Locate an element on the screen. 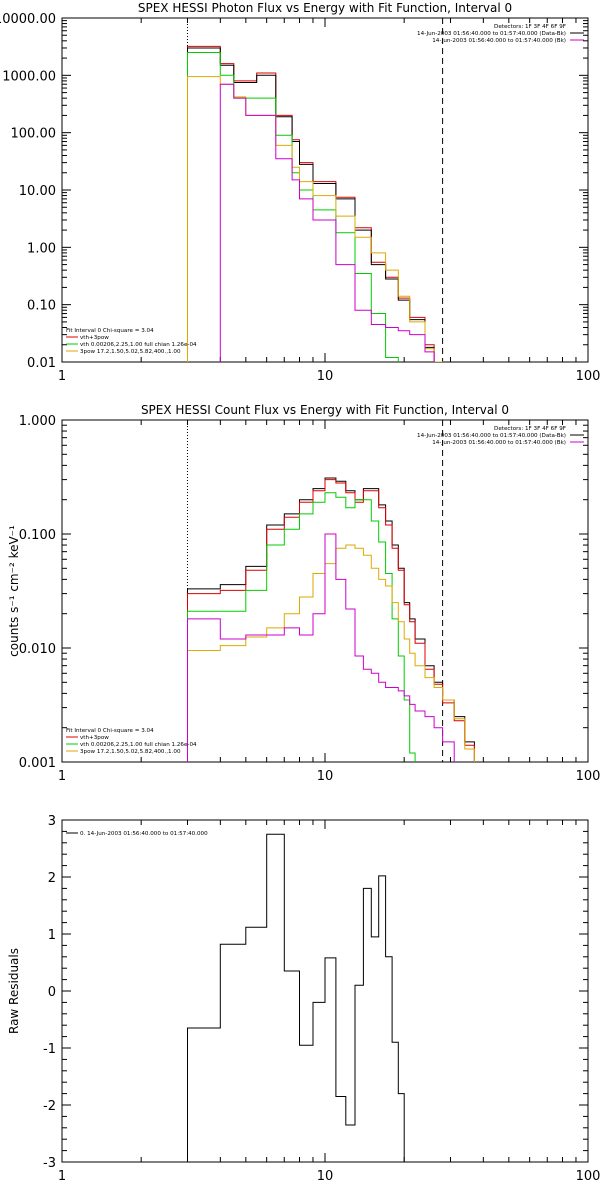 The height and width of the screenshot is (1200, 600). y-tick-label: 0.10 is located at coordinates (41, 306).